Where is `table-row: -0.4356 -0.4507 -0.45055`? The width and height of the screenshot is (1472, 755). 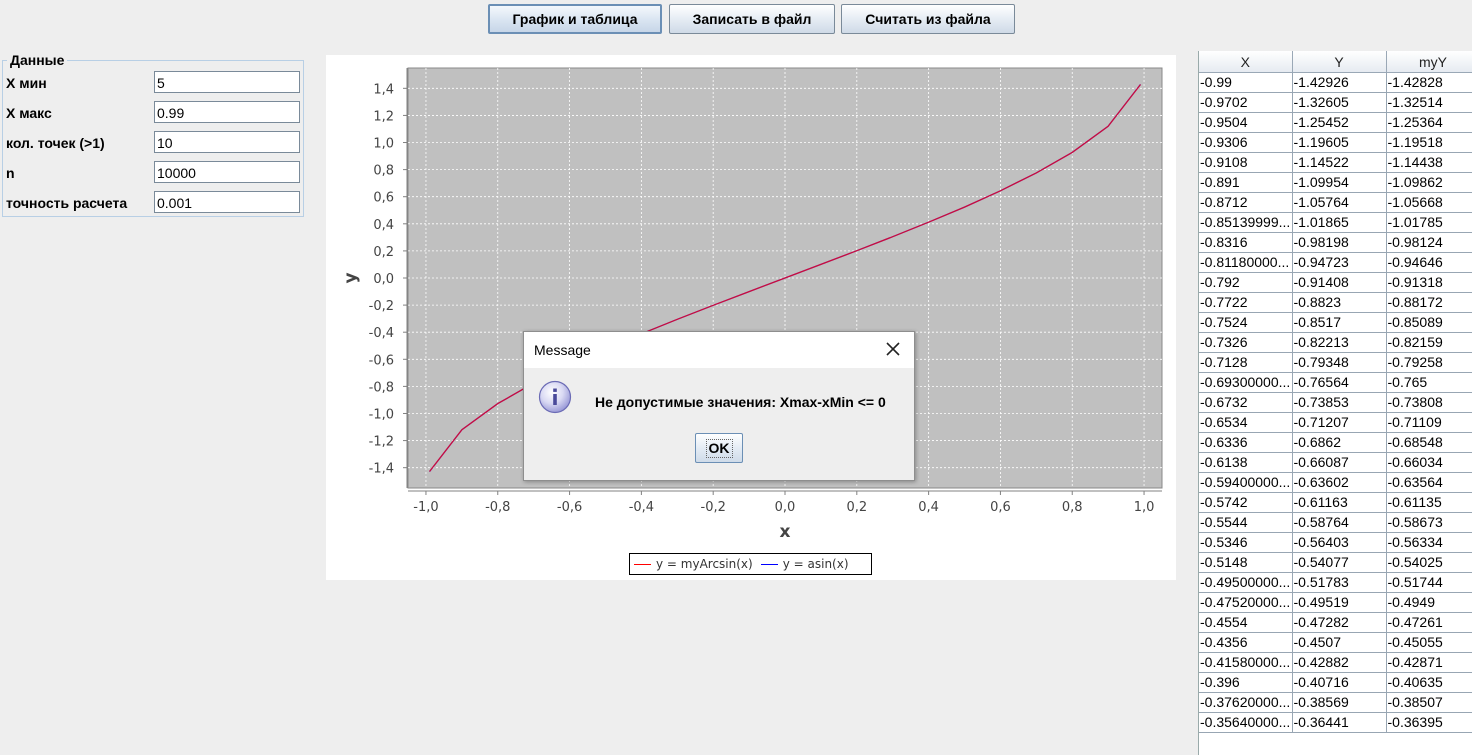 table-row: -0.4356 -0.4507 -0.45055 is located at coordinates (1335, 642).